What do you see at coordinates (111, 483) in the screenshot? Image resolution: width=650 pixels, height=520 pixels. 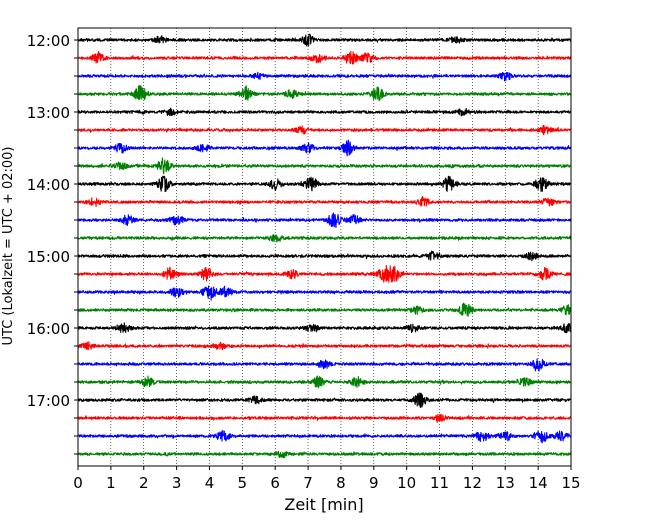 I see `x-tick-label-1: 1` at bounding box center [111, 483].